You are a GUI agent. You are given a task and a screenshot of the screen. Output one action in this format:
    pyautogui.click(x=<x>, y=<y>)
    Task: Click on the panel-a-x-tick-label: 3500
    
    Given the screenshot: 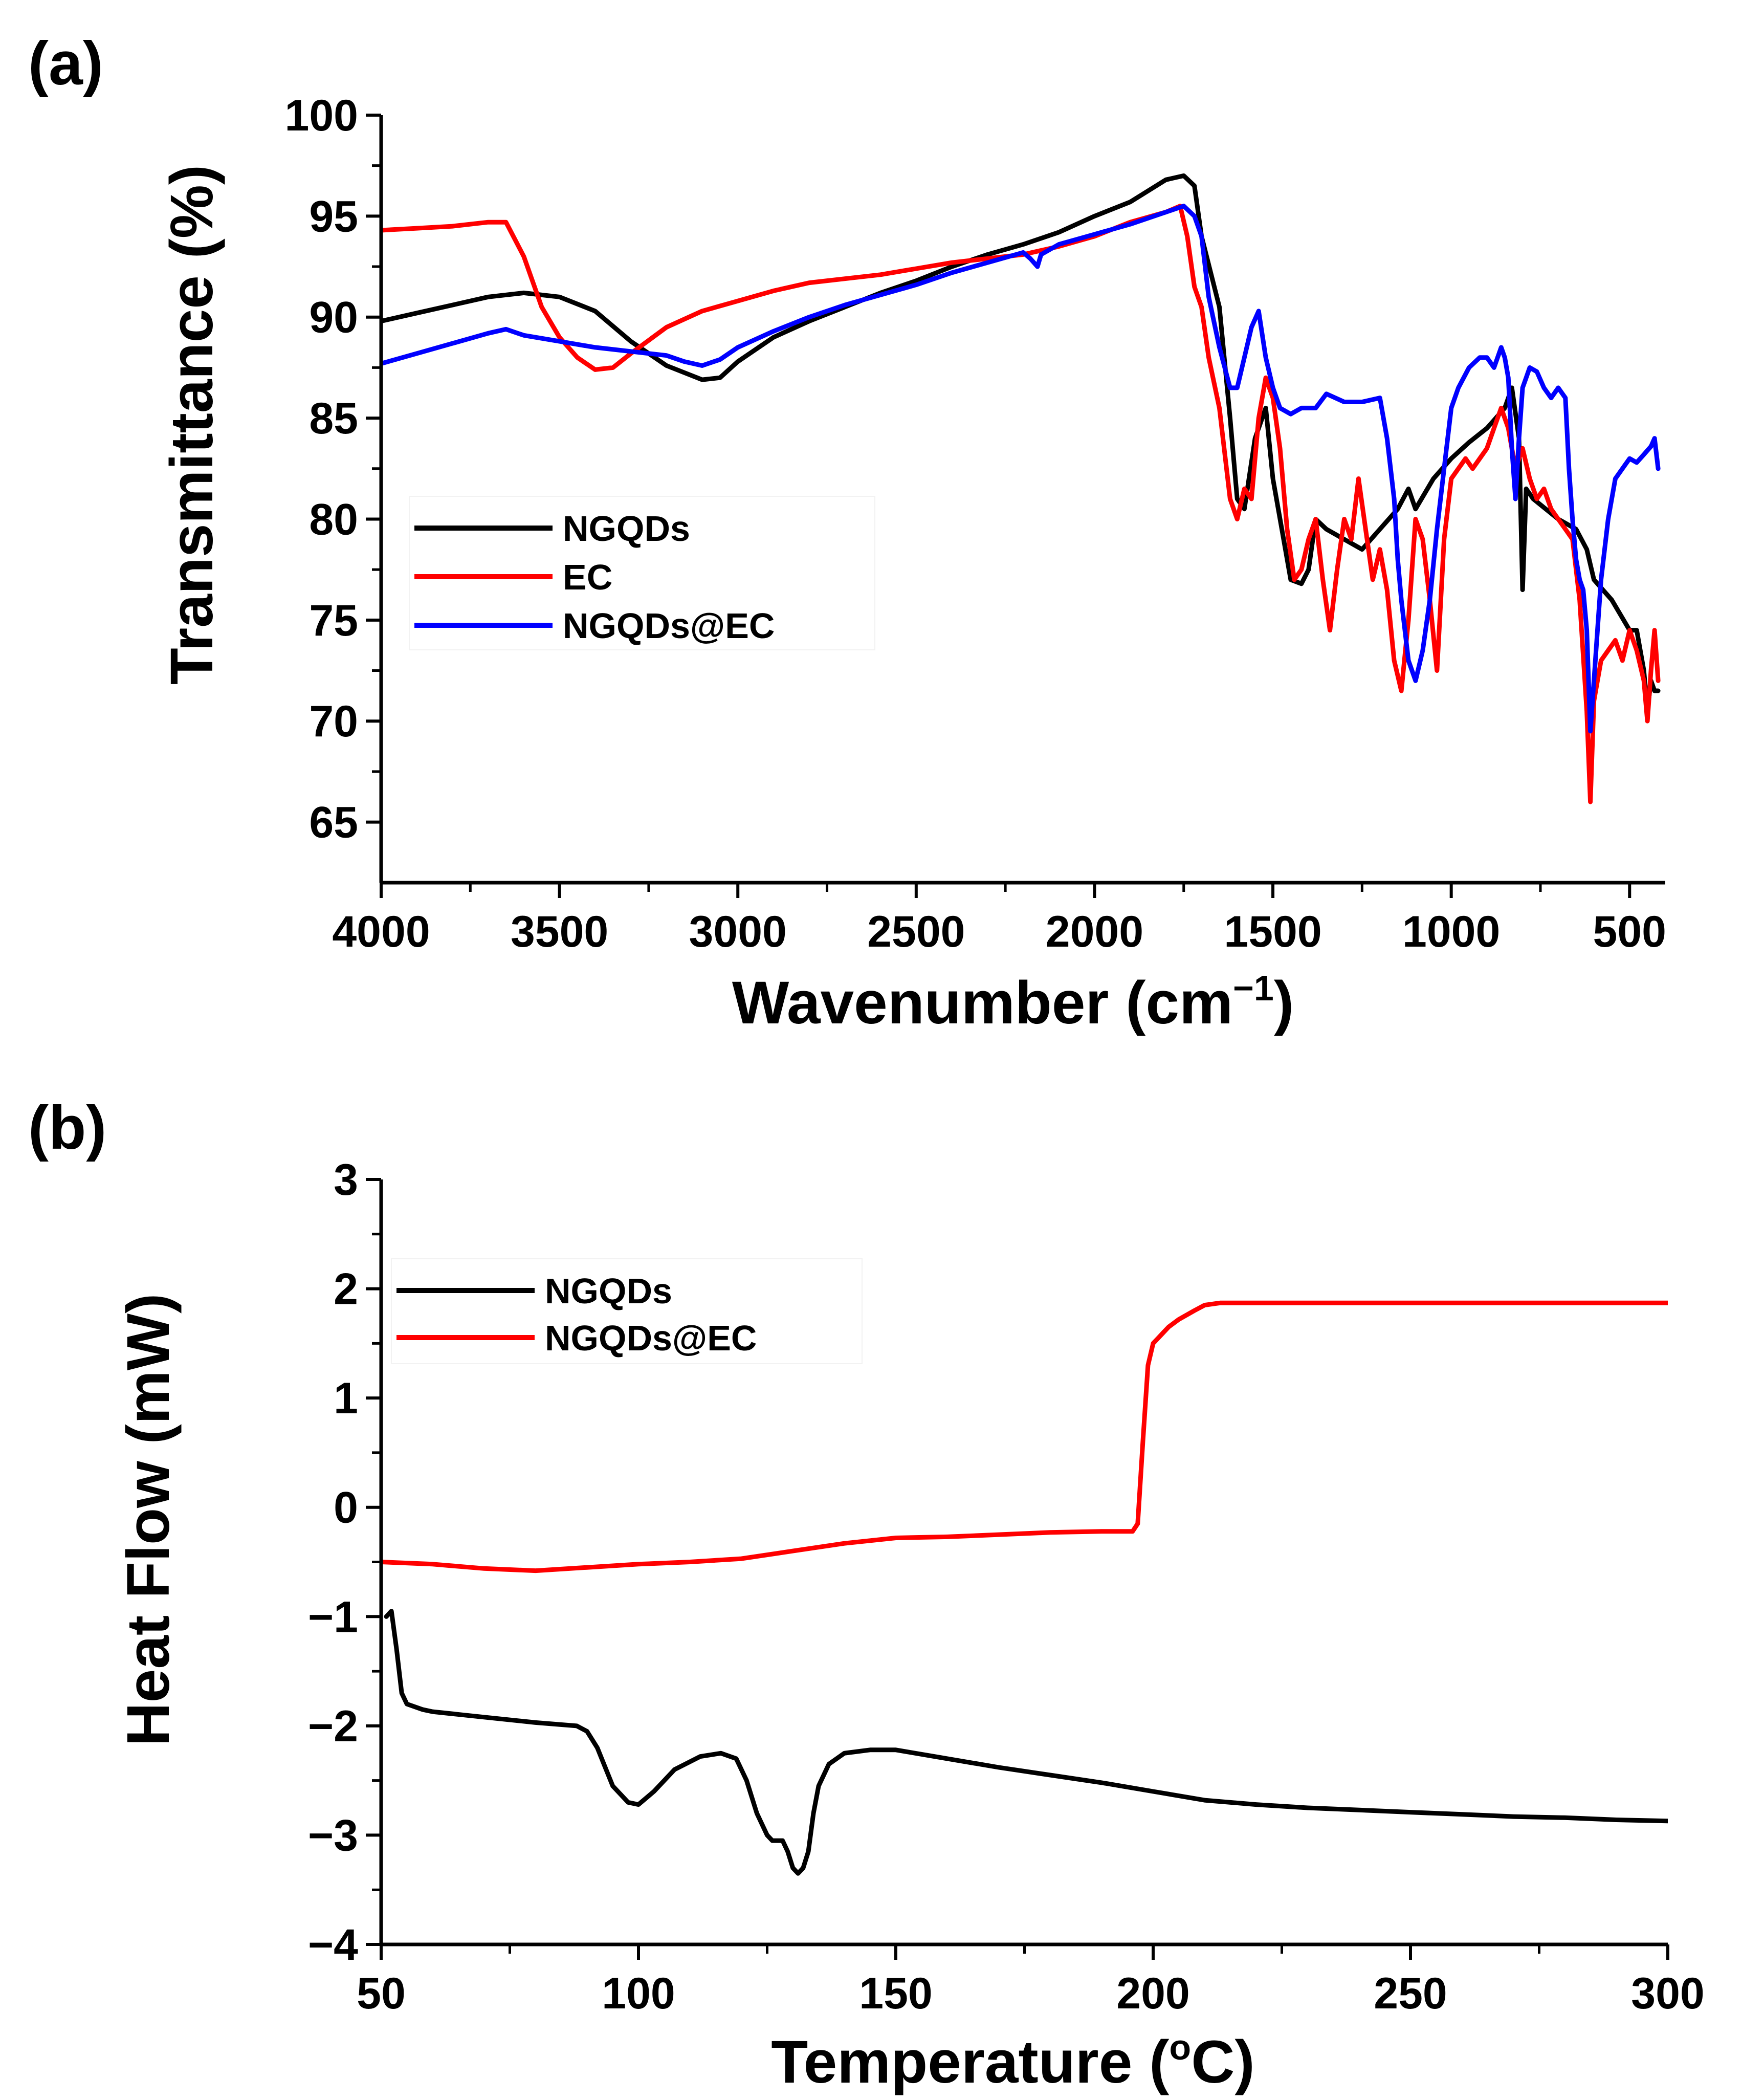 What is the action you would take?
    pyautogui.click(x=559, y=931)
    